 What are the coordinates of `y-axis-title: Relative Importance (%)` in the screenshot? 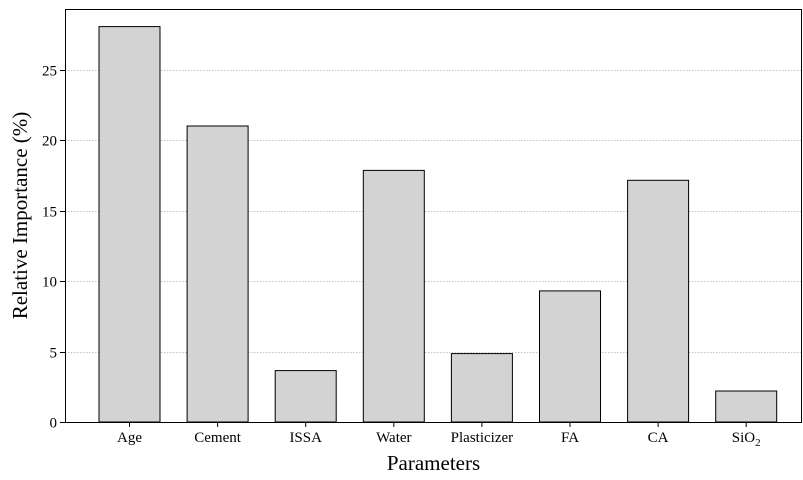 It's located at (20, 216).